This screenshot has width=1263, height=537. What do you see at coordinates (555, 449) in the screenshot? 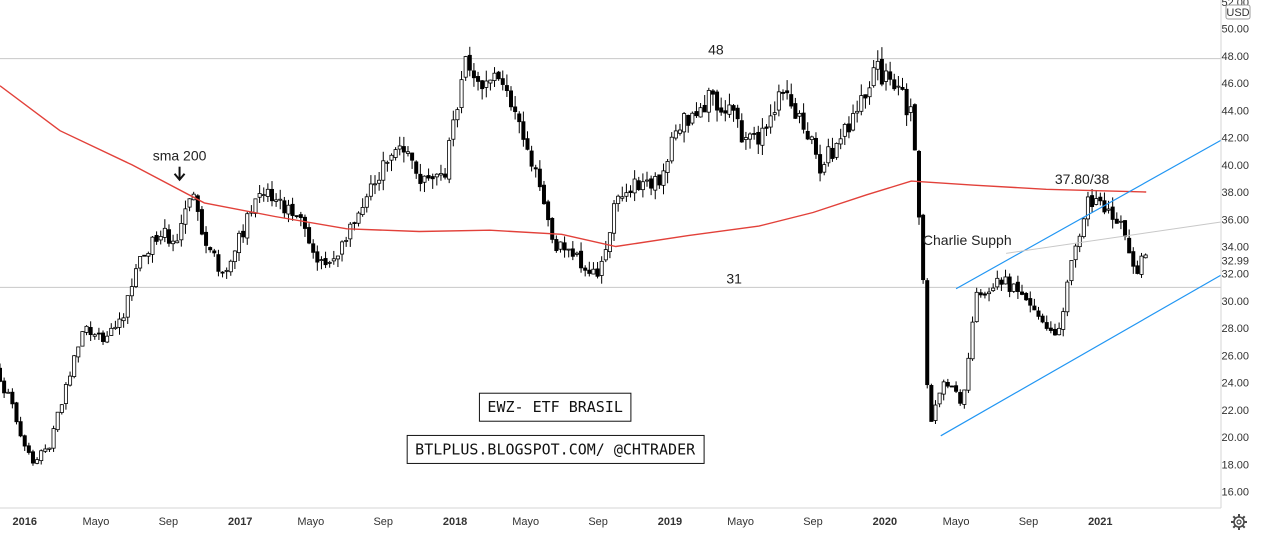
I see `text-box: BTLPLUS.BLOGSPOT.COM/ @CHTRADER` at bounding box center [555, 449].